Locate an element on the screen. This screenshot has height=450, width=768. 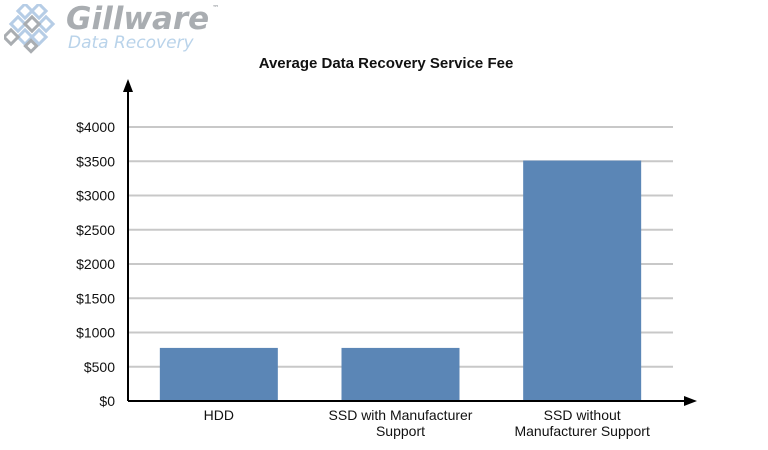
logo-name: Gillware ™ is located at coordinates (143, 19).